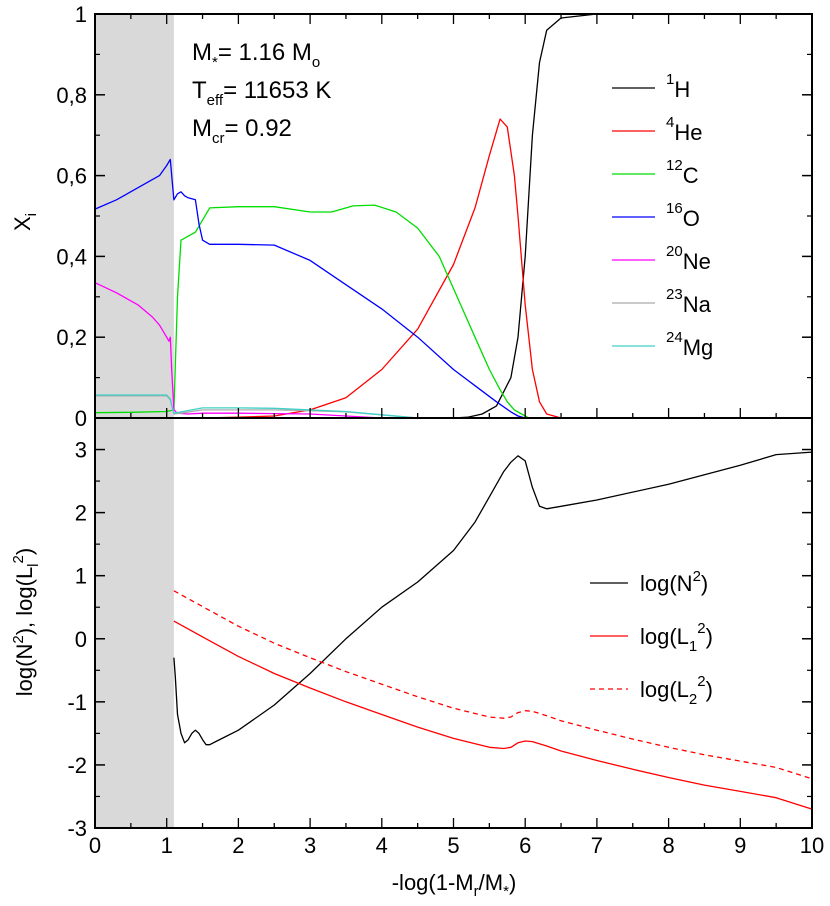  Describe the element at coordinates (134, 623) in the screenshot. I see `bottom-shaded-region` at that location.